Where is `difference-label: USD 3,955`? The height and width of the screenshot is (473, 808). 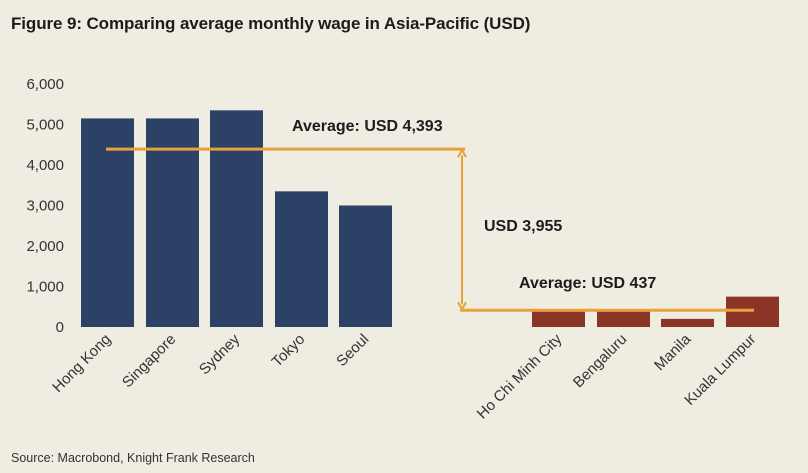
difference-label: USD 3,955 is located at coordinates (523, 226).